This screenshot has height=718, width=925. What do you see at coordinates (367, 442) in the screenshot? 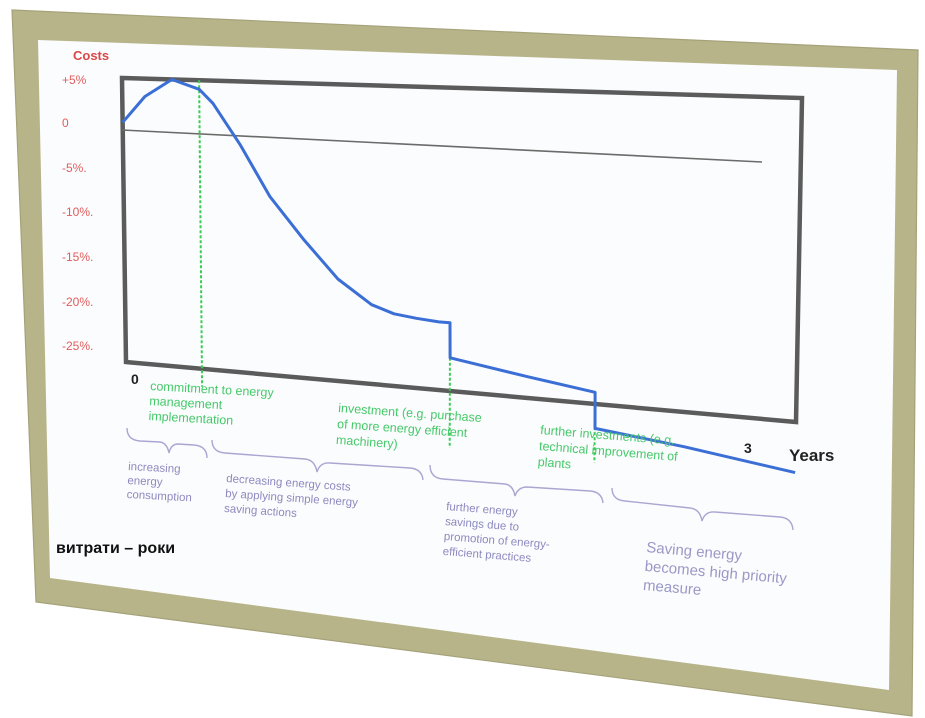
I see `annotation-investment-line3: machinery)` at bounding box center [367, 442].